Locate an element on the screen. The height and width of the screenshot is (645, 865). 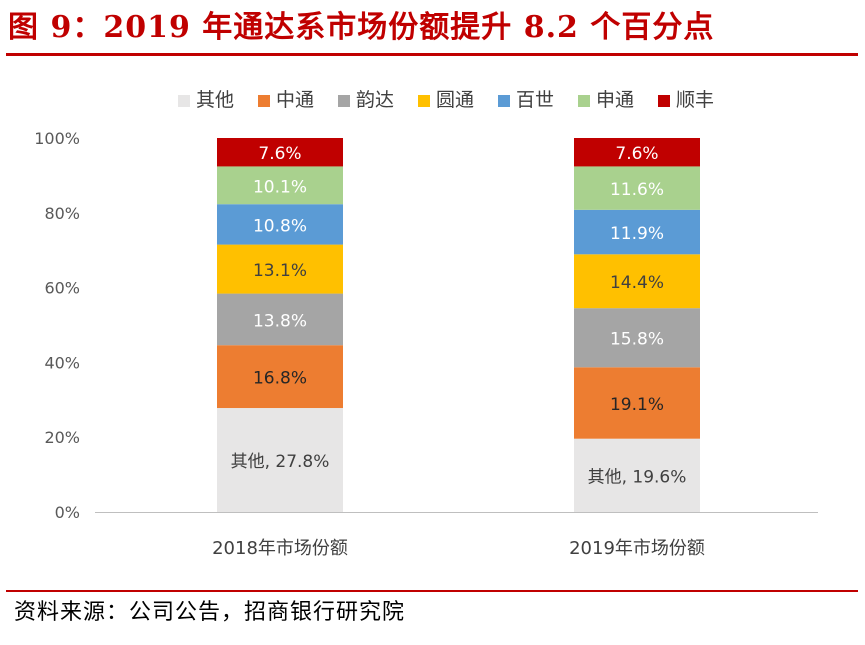
data-label: 11.9% is located at coordinates (637, 234).